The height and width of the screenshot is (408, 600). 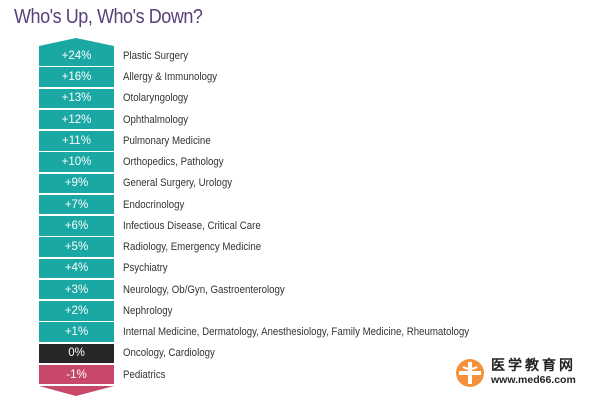 I want to click on watermark-logo: 医学教育网 www.med66.com, so click(x=515, y=373).